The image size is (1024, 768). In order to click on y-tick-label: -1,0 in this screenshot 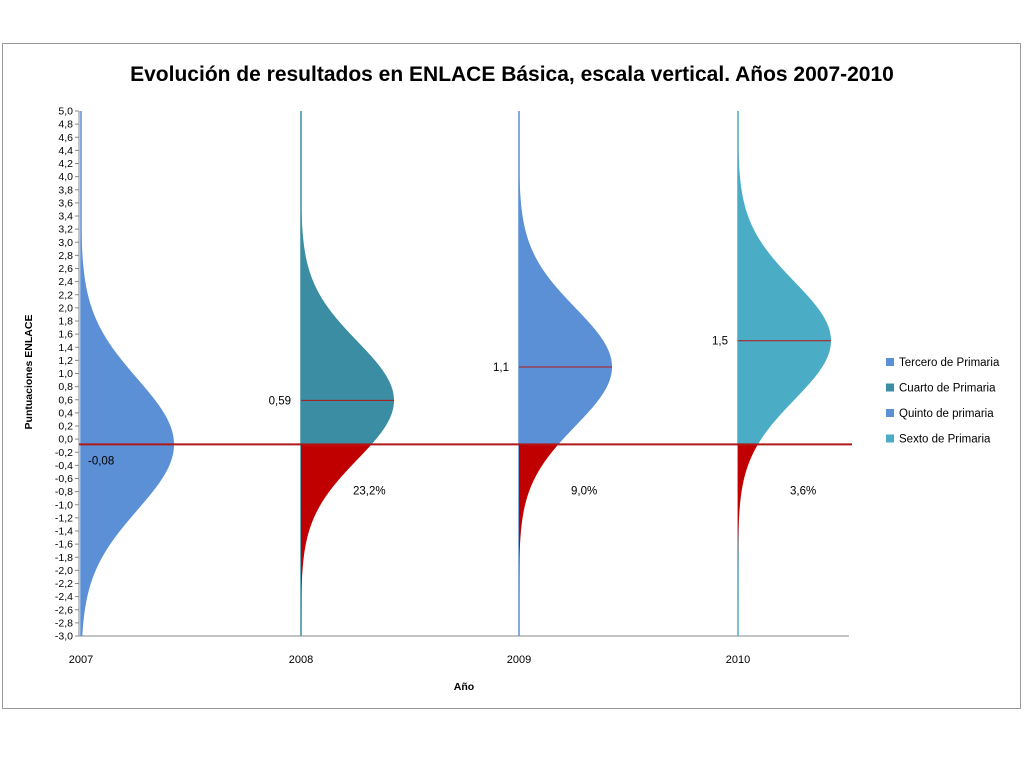, I will do `click(64, 505)`.